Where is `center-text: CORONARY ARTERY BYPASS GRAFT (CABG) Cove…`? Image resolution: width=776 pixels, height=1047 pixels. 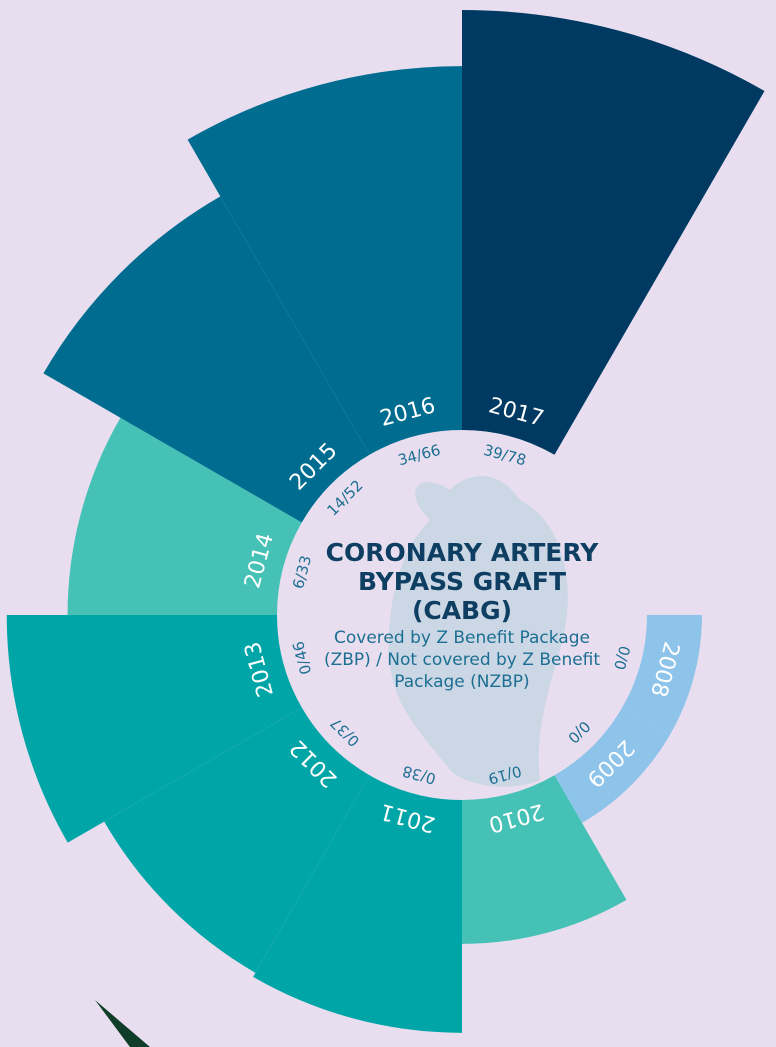
center-text: CORONARY ARTERY BYPASS GRAFT (CABG) Cove… is located at coordinates (462, 615).